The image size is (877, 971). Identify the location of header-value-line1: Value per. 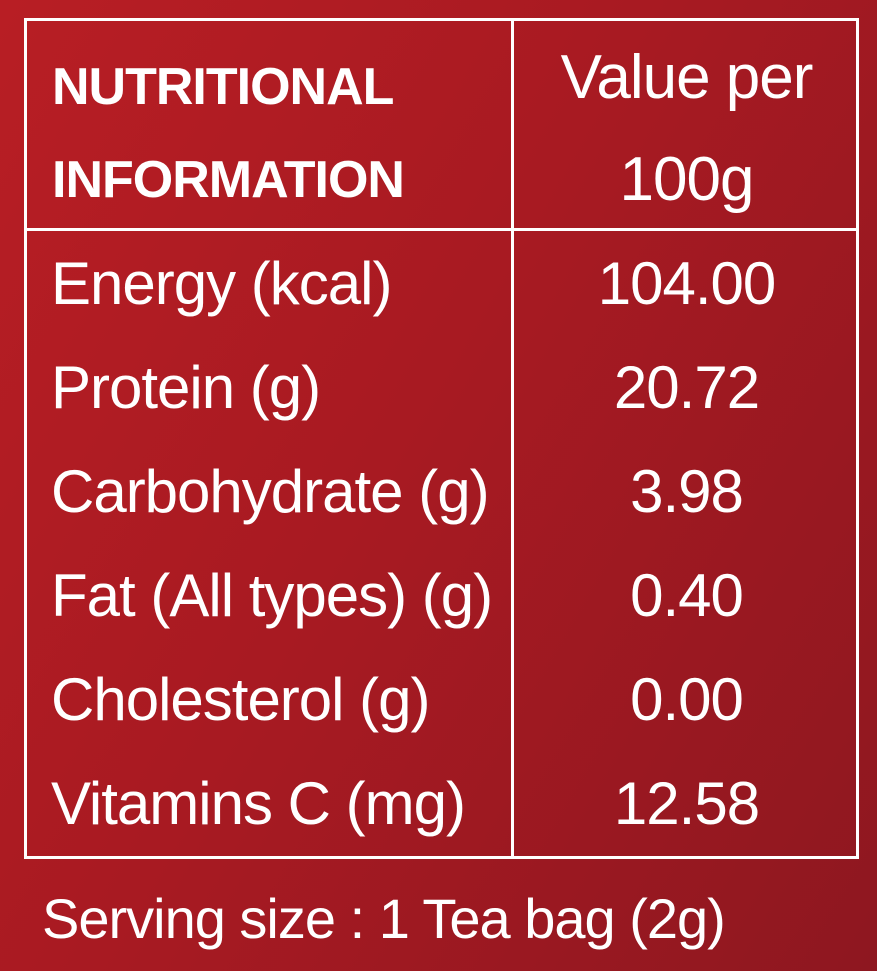
(687, 77).